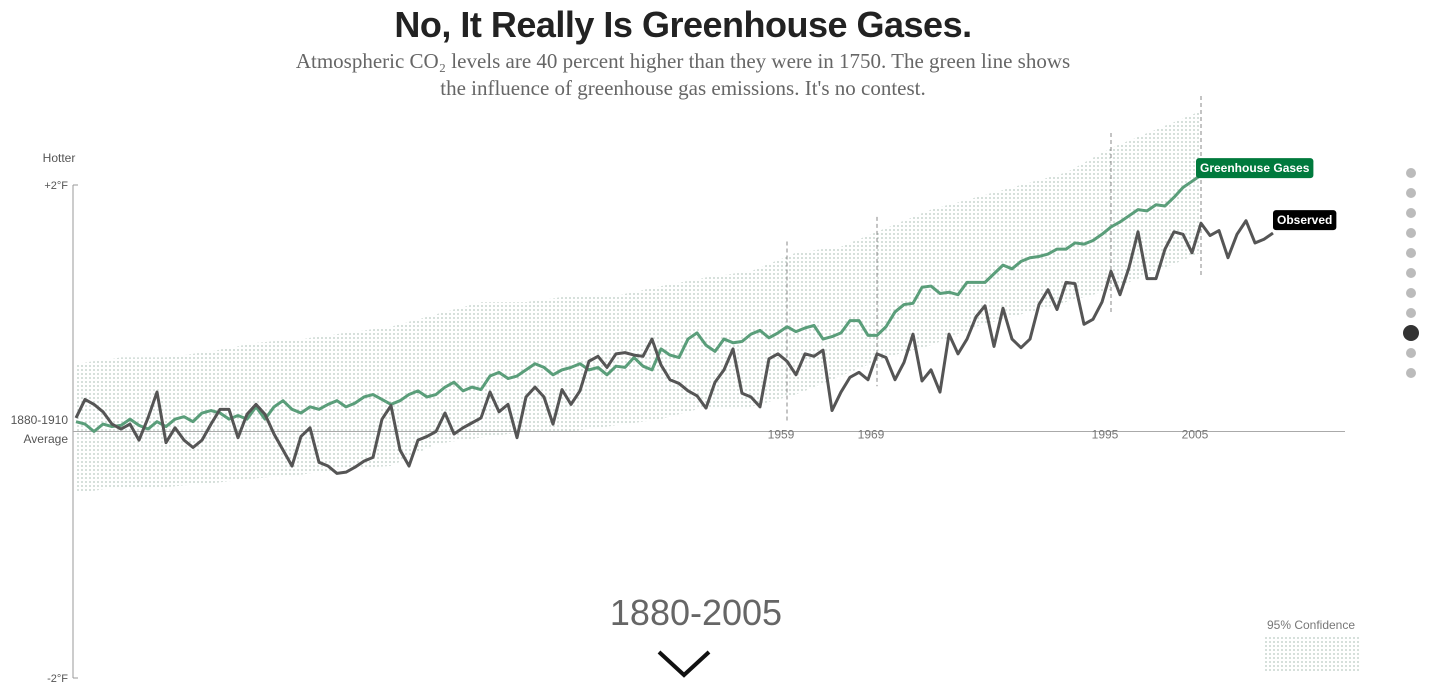  Describe the element at coordinates (781, 435) in the screenshot. I see `marker-label: 1959` at that location.